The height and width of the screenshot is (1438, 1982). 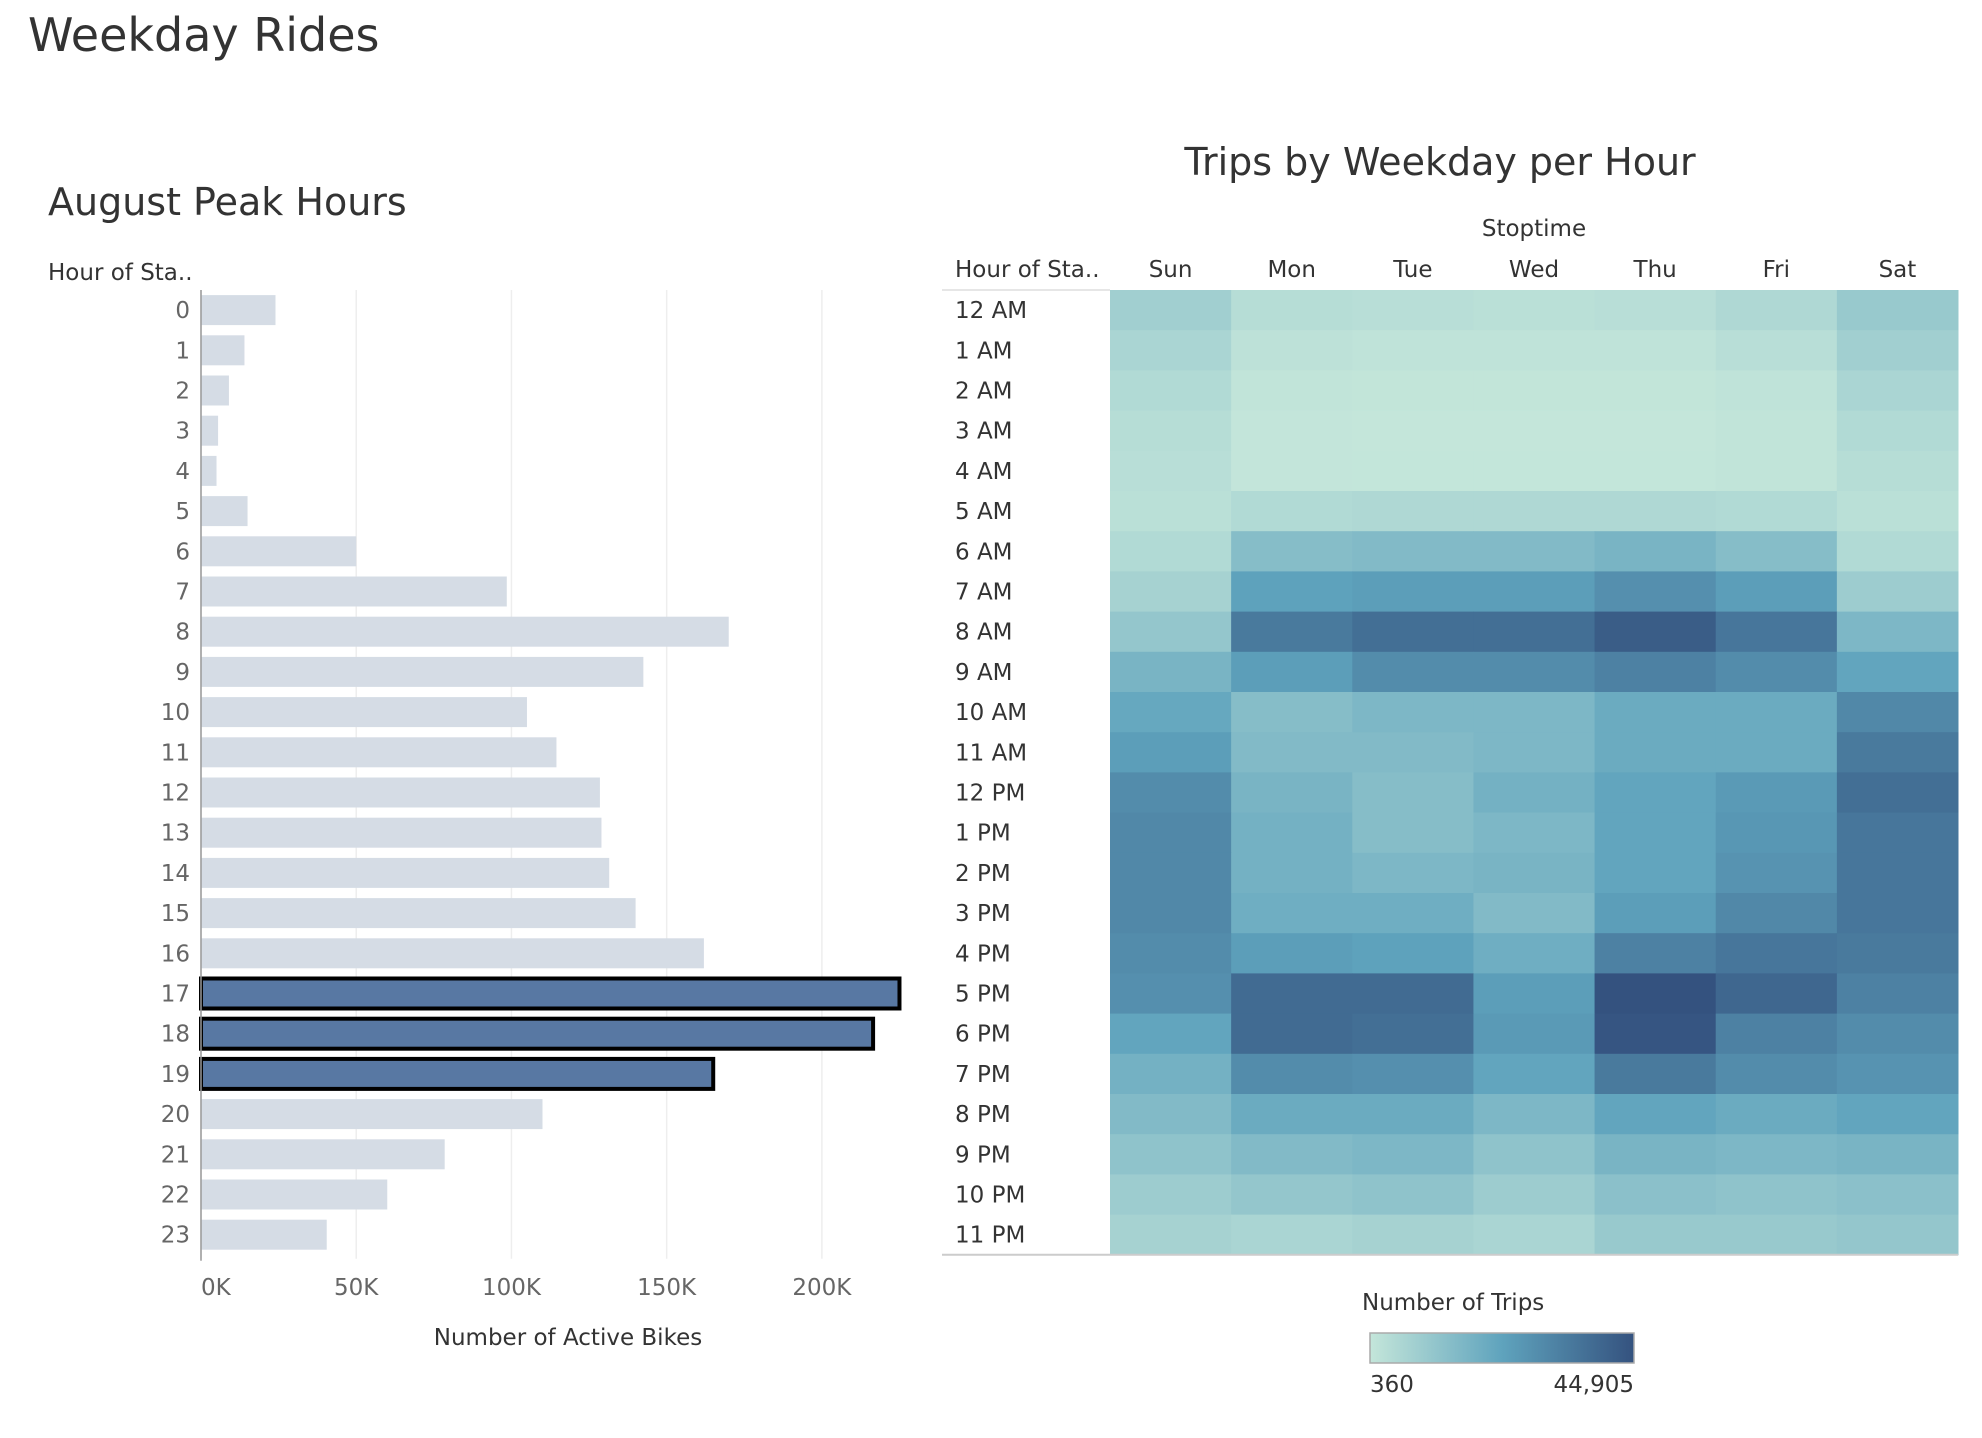 I want to click on x-tick-label: 200K, so click(x=822, y=1288).